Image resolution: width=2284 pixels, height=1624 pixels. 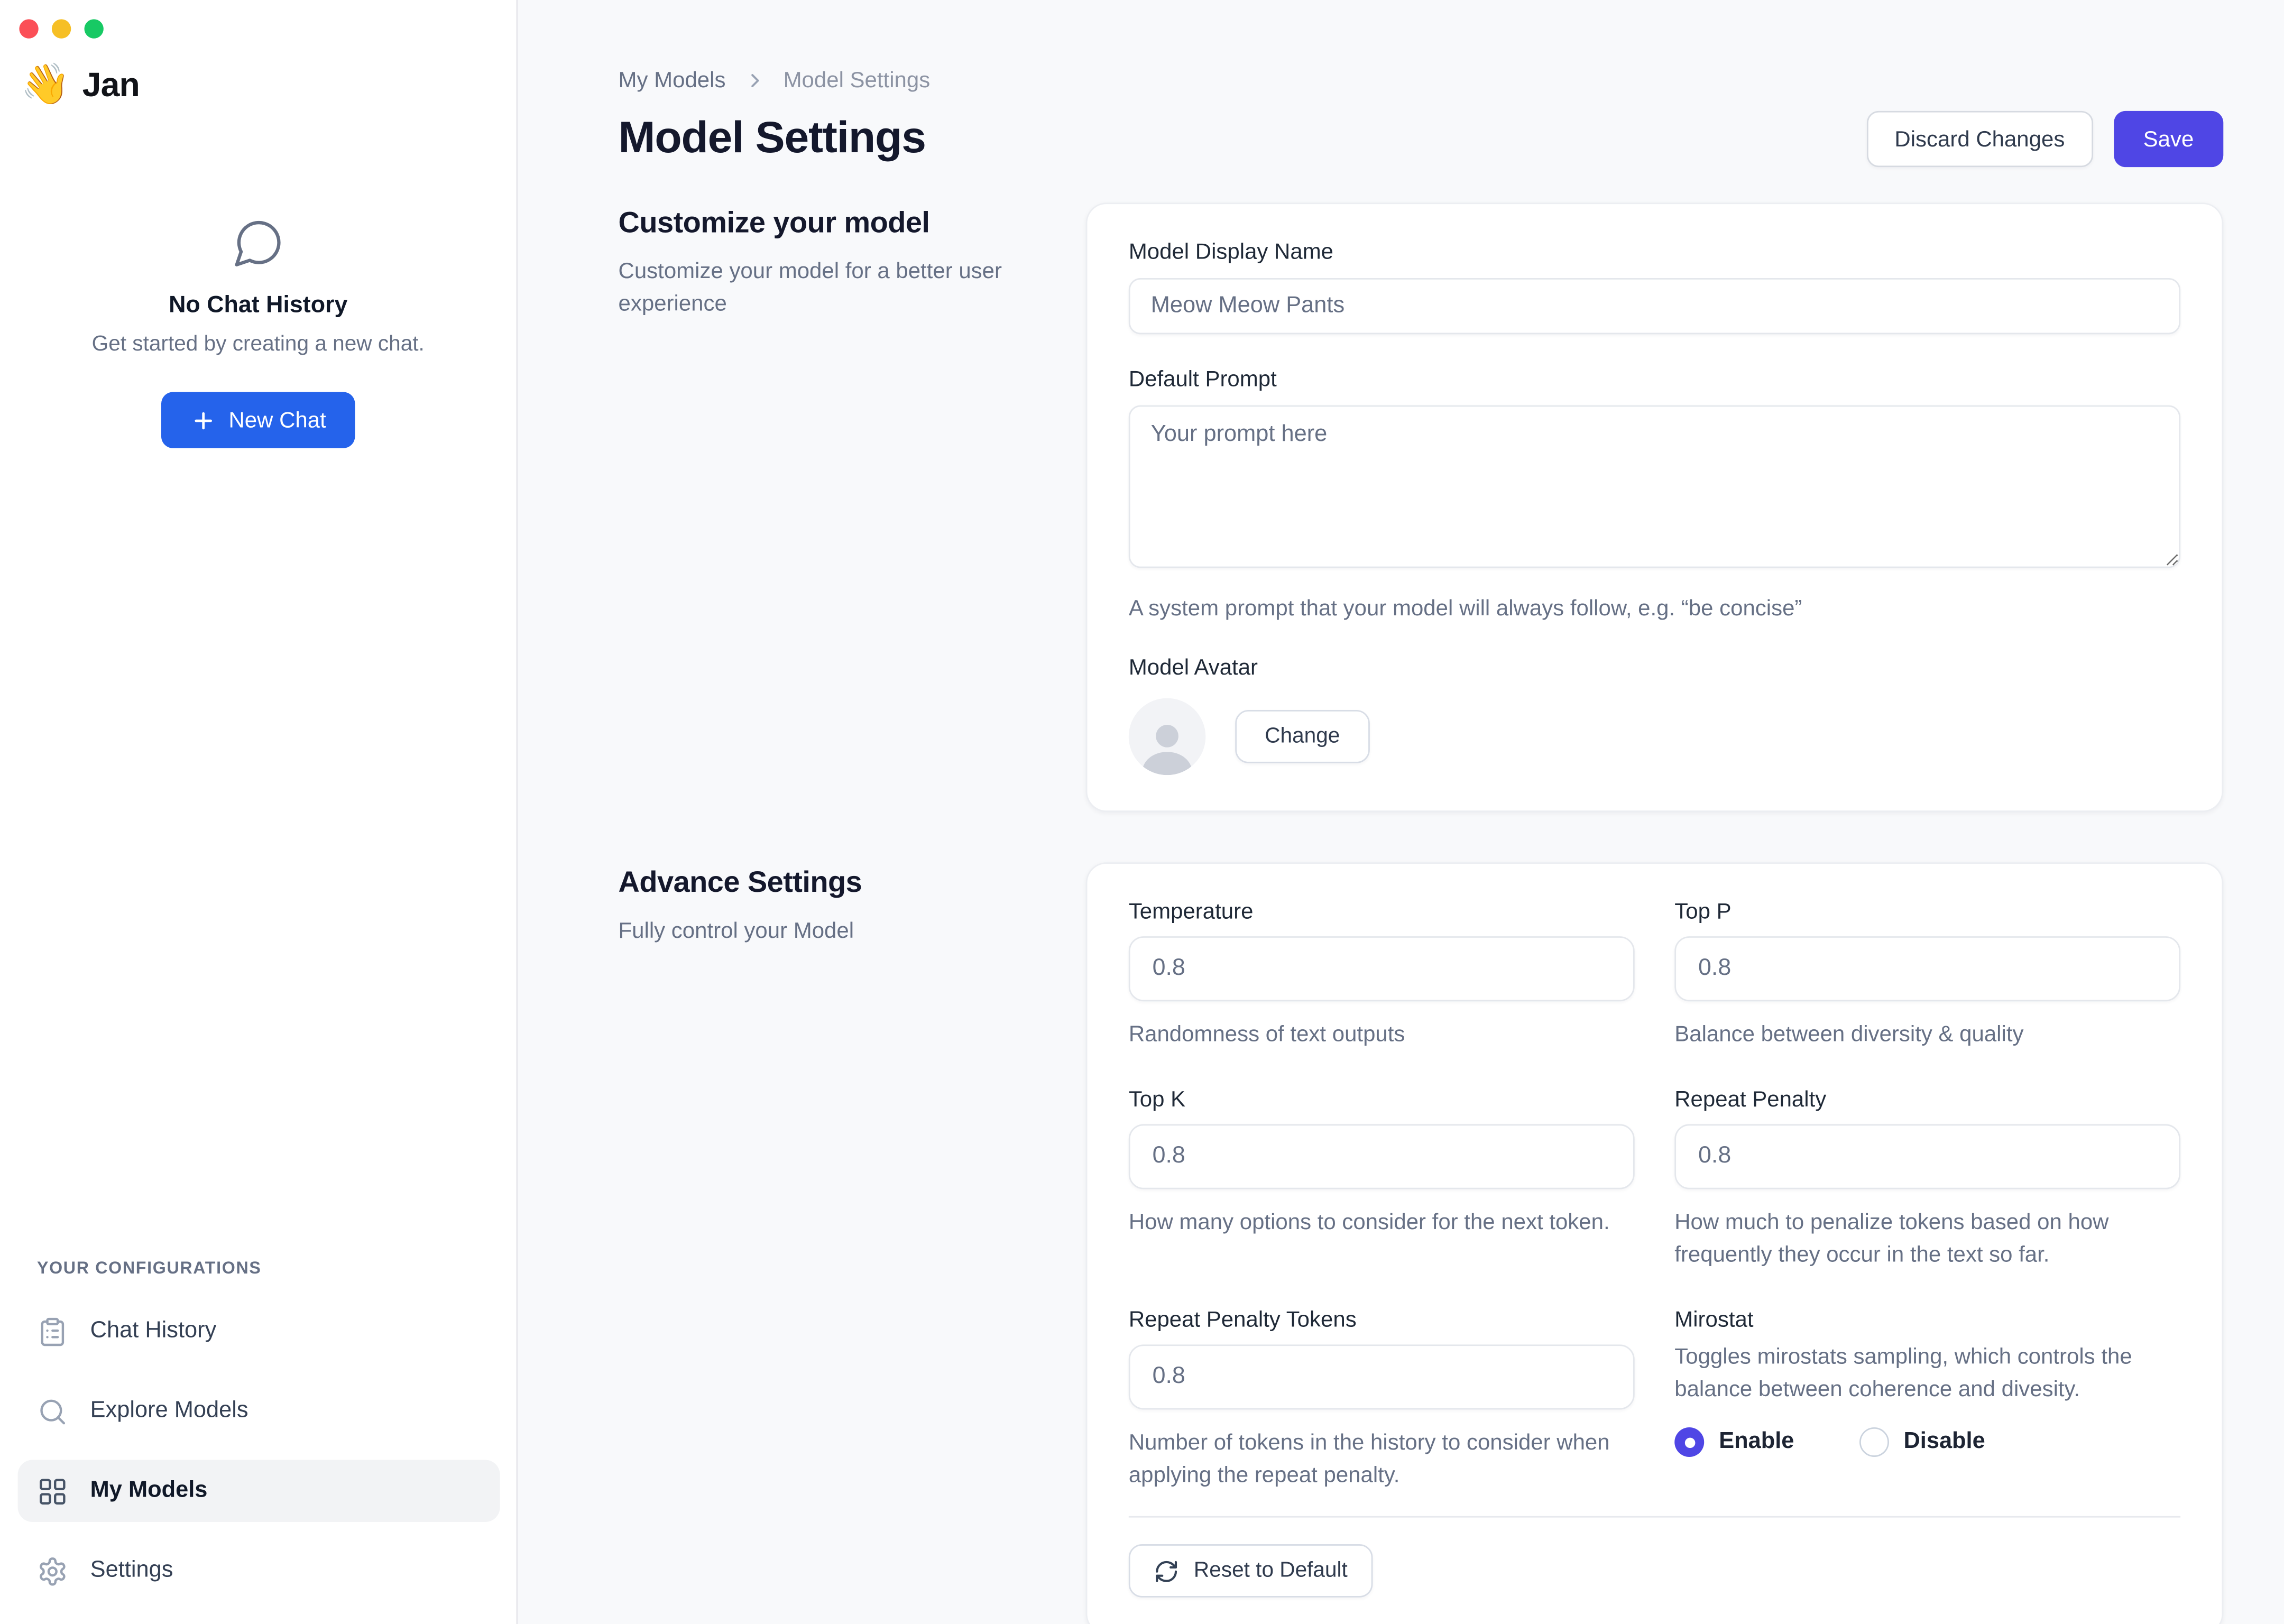 What do you see at coordinates (1193, 668) in the screenshot?
I see `model-avatar-label: Model Avatar` at bounding box center [1193, 668].